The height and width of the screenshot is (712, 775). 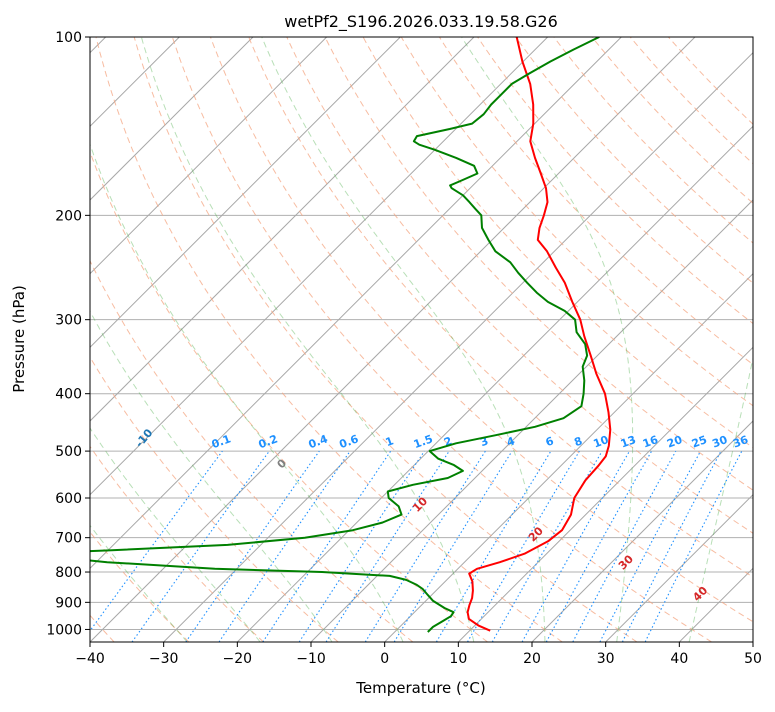 I want to click on x-tick-label: −30, so click(x=164, y=659).